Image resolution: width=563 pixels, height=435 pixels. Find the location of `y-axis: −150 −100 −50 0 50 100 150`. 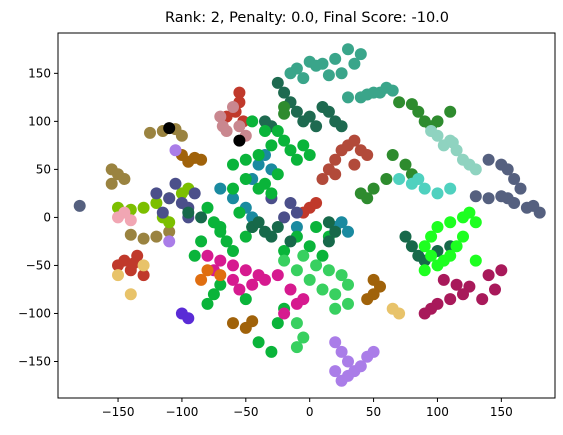

y-axis: −150 −100 −50 0 50 100 150 is located at coordinates (38, 217).